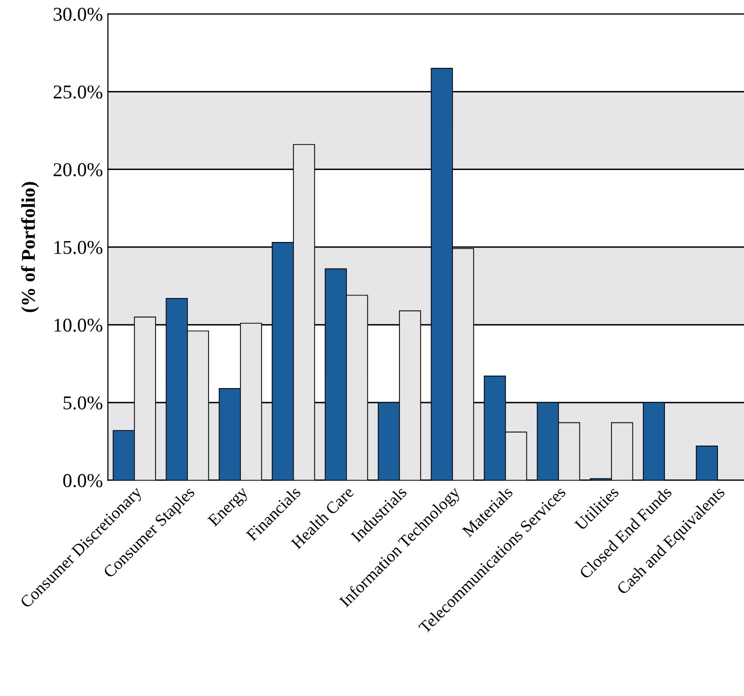  What do you see at coordinates (78, 247) in the screenshot?
I see `y-tick-label: 15.0%` at bounding box center [78, 247].